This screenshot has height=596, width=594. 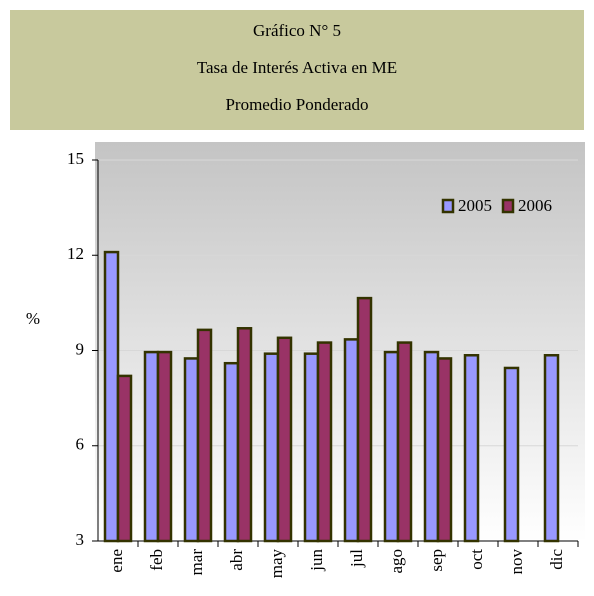 What do you see at coordinates (33, 318) in the screenshot?
I see `y-axis-label: %` at bounding box center [33, 318].